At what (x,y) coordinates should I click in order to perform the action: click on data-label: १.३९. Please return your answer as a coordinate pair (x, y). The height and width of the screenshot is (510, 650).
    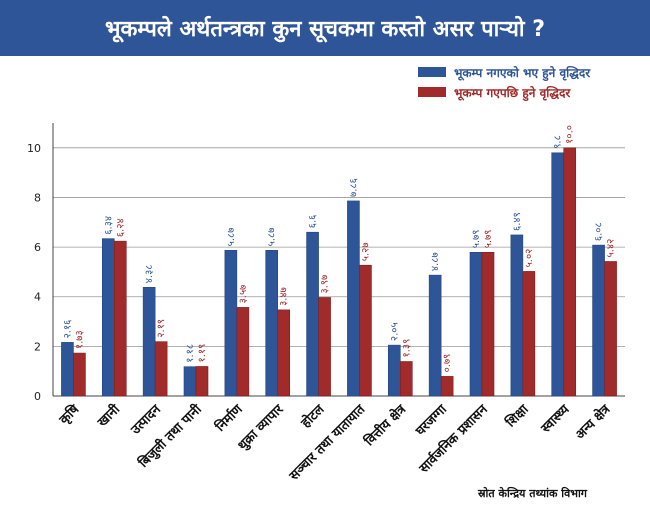
    Looking at the image, I should click on (406, 348).